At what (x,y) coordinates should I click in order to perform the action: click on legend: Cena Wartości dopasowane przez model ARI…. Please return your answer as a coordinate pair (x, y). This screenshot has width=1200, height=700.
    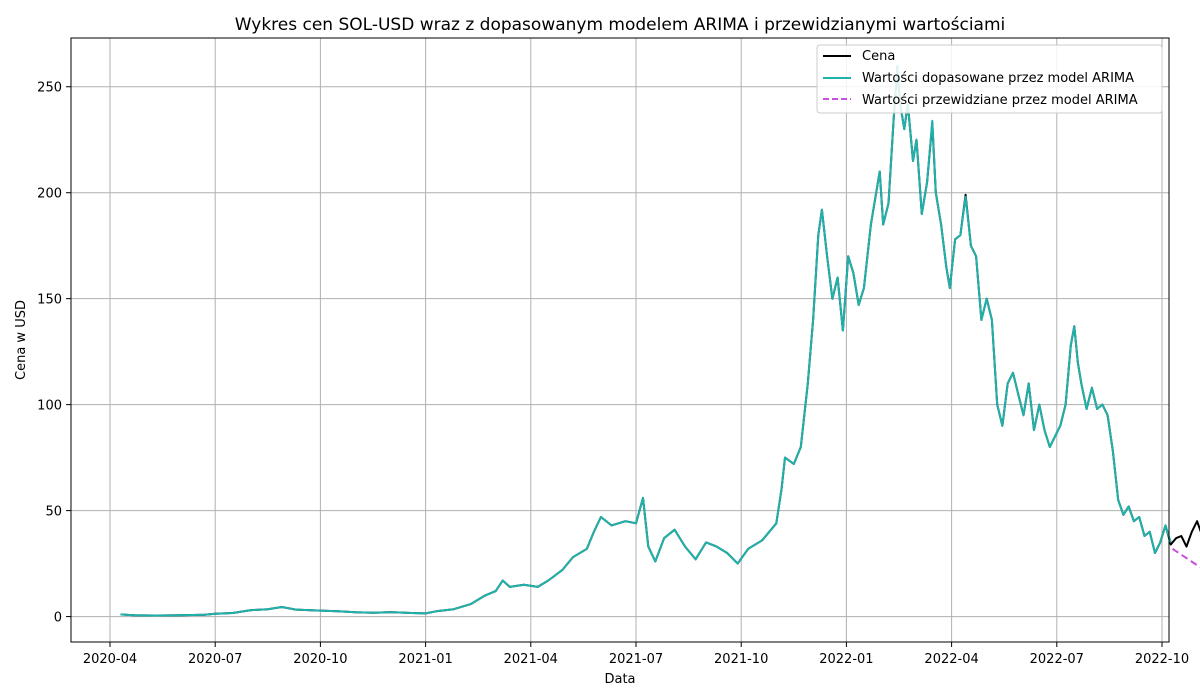
    Looking at the image, I should click on (989, 79).